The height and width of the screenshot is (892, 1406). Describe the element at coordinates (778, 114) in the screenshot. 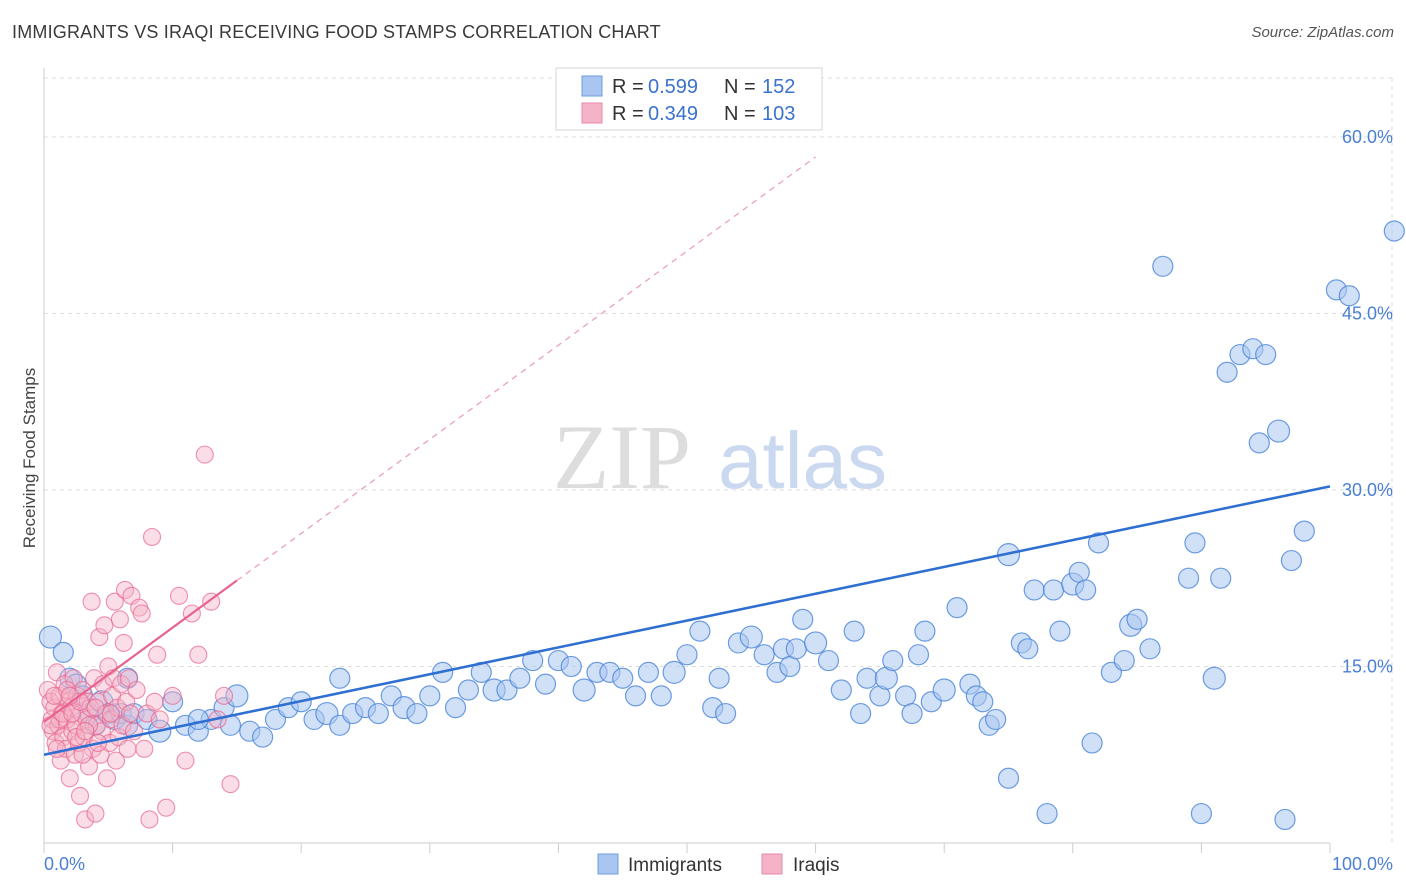

I see `legend-n-value: 103` at that location.